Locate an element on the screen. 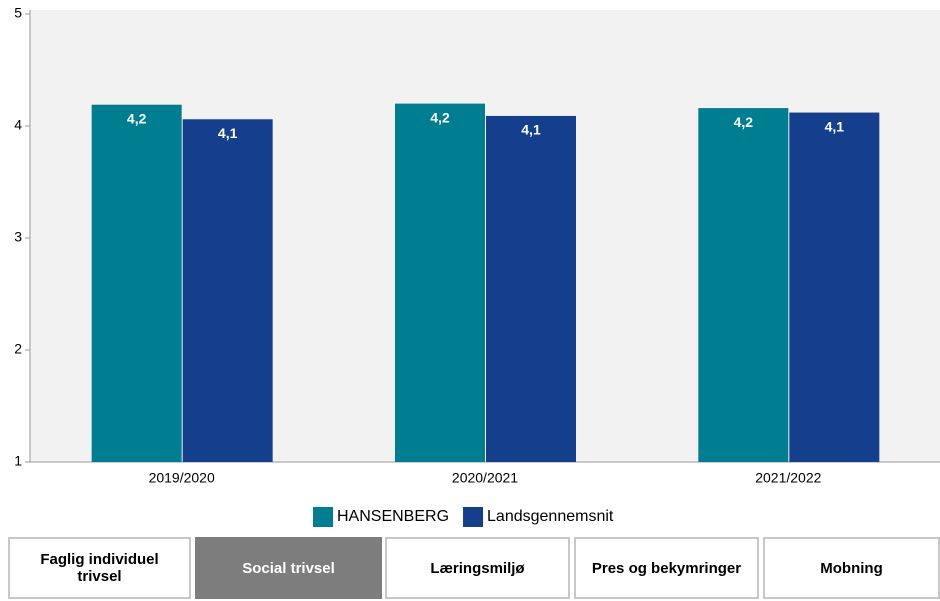  x-tick-label: 2020/2021 is located at coordinates (485, 478).